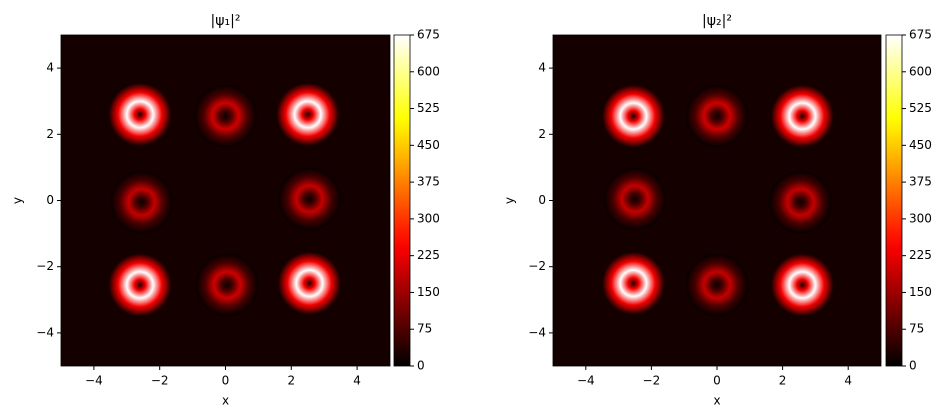  What do you see at coordinates (717, 21) in the screenshot?
I see `chart-title: |ψ₂|²` at bounding box center [717, 21].